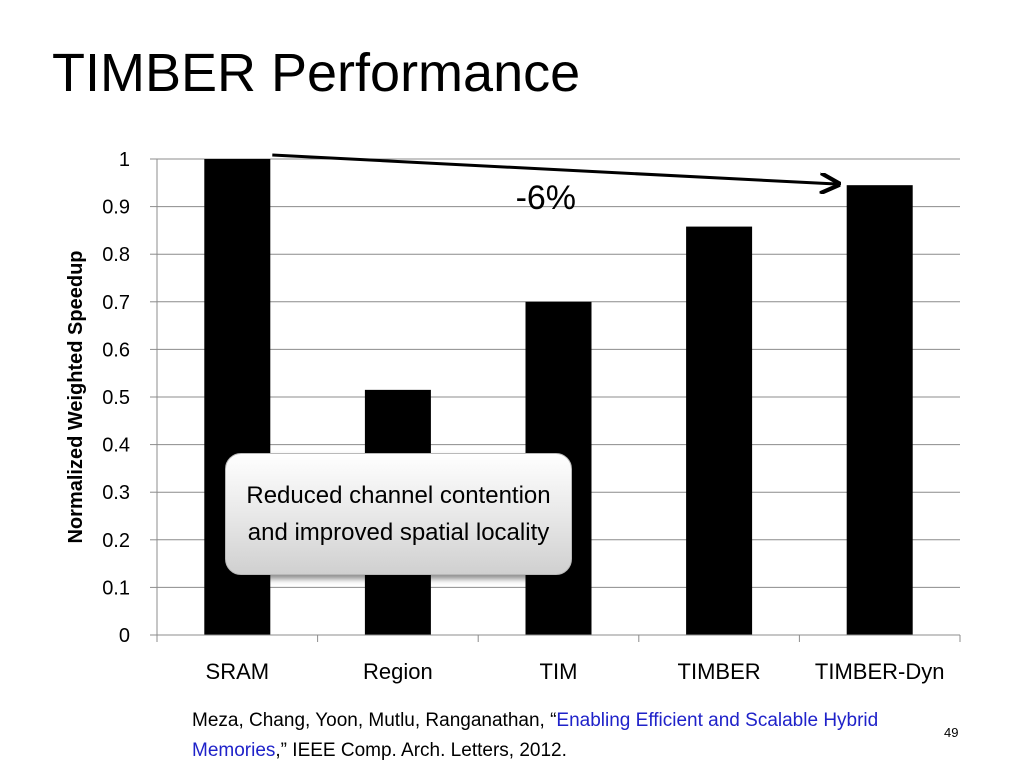 This screenshot has height=768, width=1024. What do you see at coordinates (880, 671) in the screenshot?
I see `x-tick-label: TIMBER-Dyn` at bounding box center [880, 671].